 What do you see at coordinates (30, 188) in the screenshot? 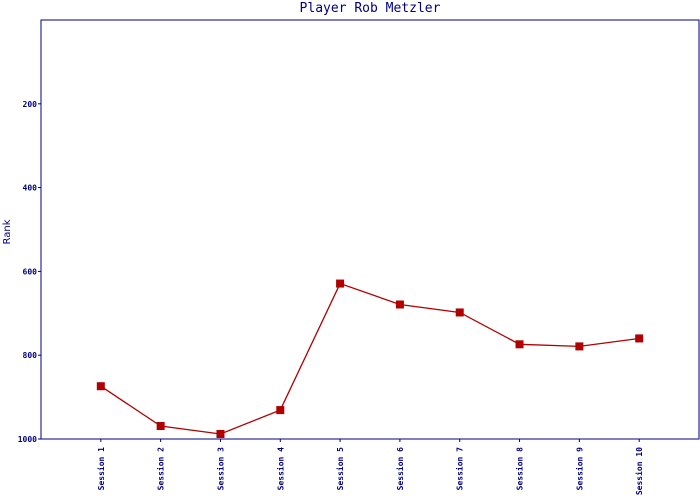
I see `y-tick-label: 400` at bounding box center [30, 188].